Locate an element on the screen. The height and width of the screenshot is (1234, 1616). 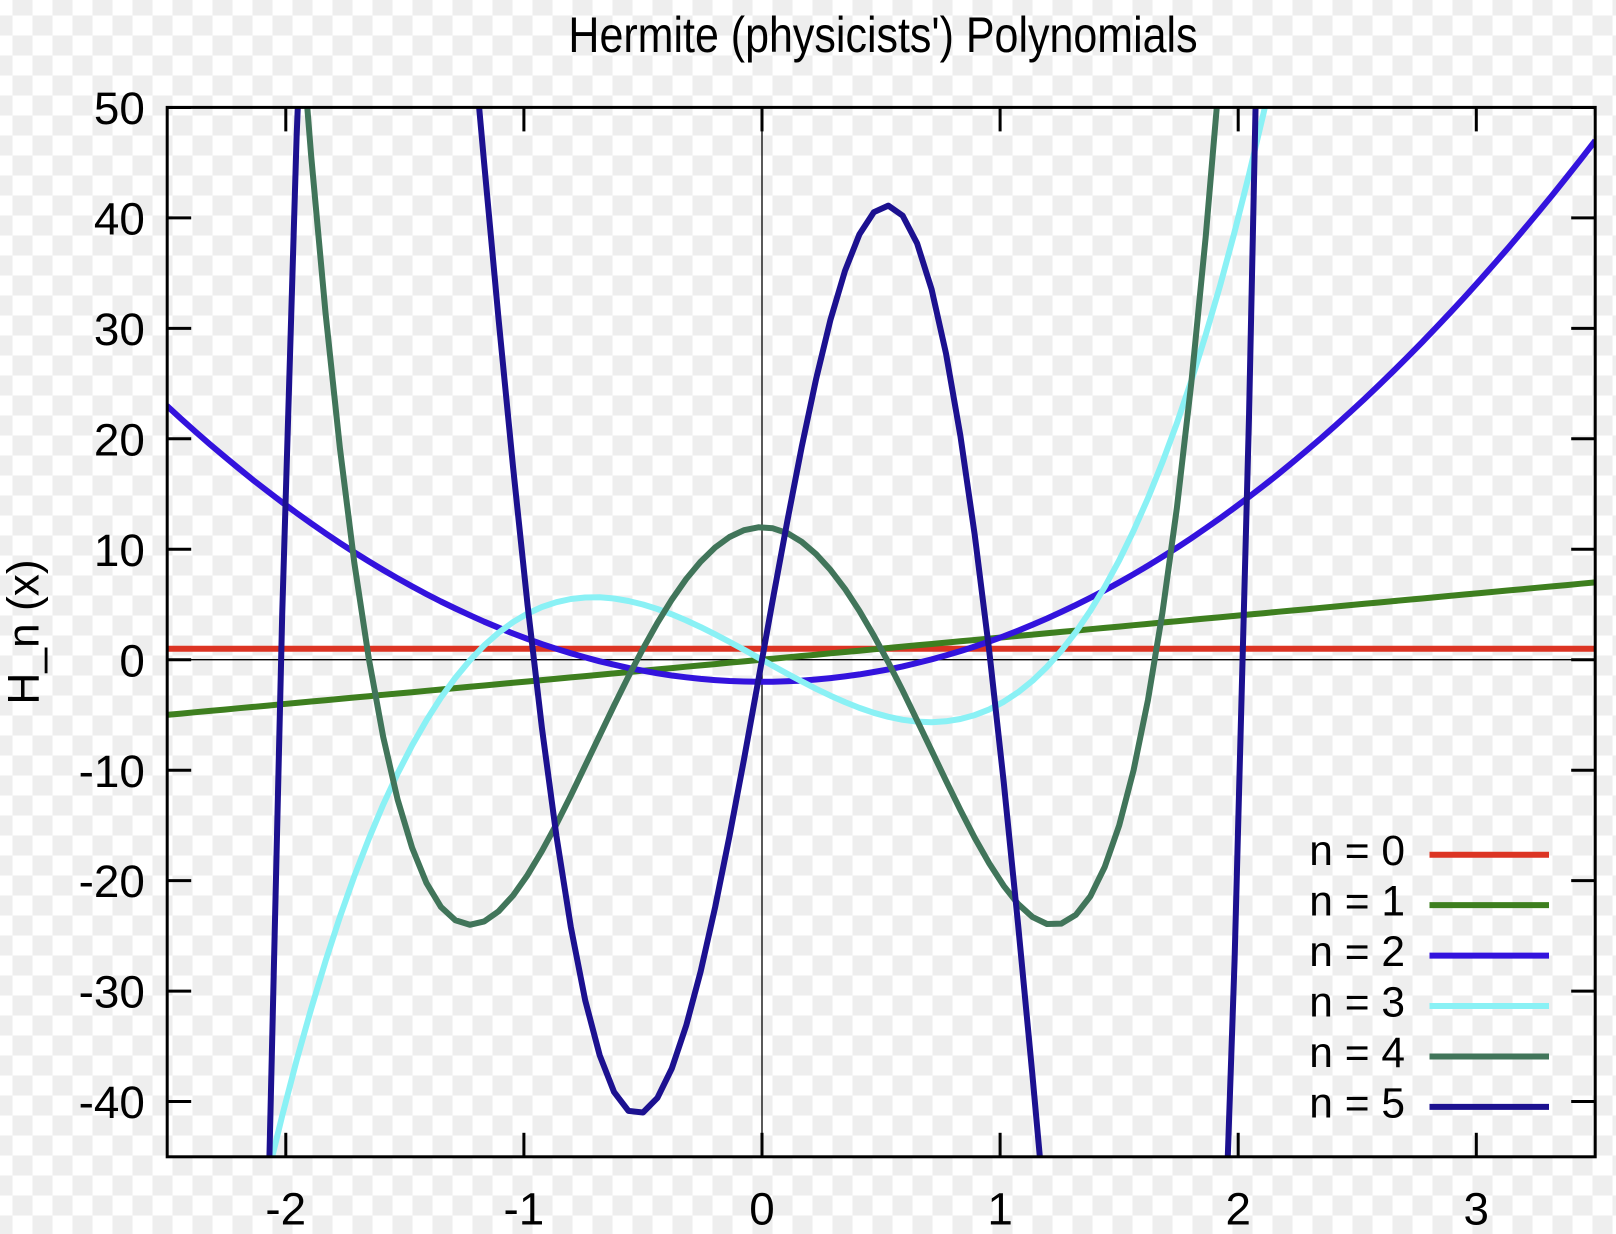
svg-text: 50 is located at coordinates (119, 108).